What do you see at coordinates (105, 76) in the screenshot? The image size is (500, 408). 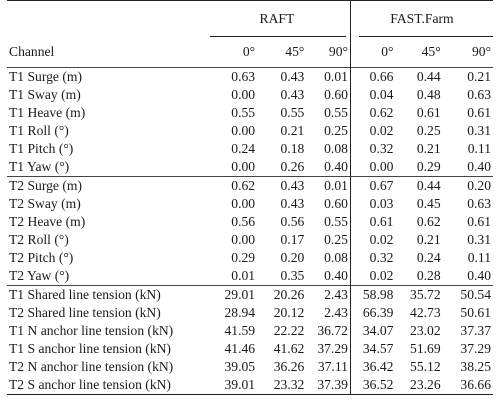 I see `row-label: T1 Surge (m)` at bounding box center [105, 76].